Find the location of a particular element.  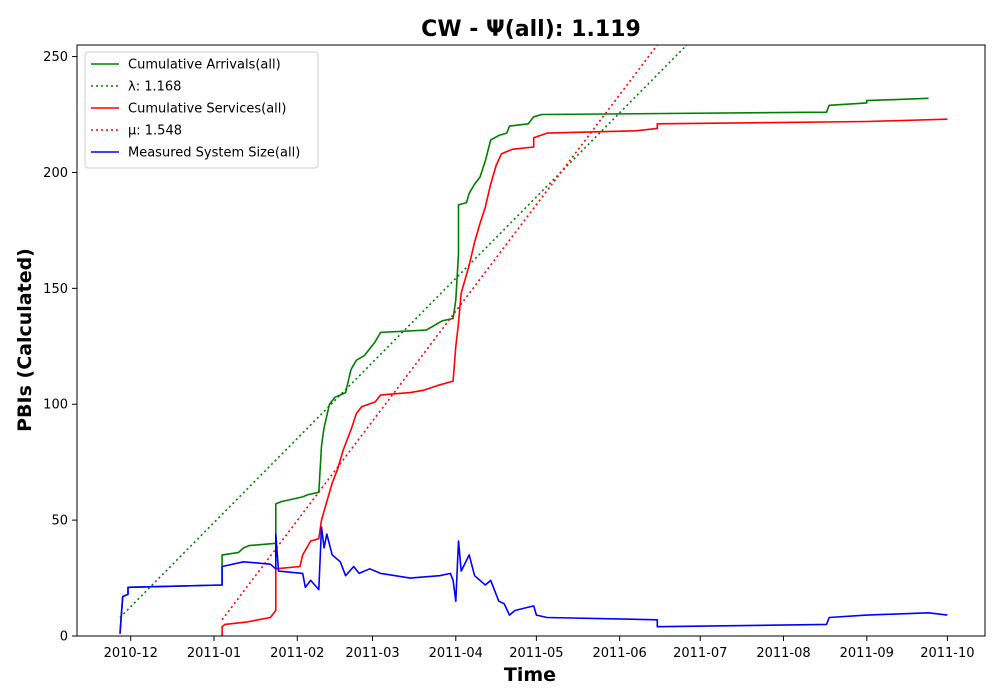

y-tick-label: 250 is located at coordinates (55, 57).